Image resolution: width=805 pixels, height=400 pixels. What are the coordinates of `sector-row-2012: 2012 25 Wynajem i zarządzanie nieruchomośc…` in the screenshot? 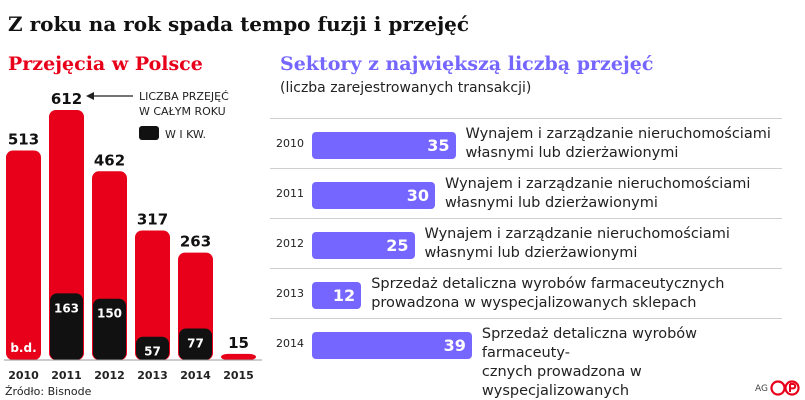 It's located at (526, 243).